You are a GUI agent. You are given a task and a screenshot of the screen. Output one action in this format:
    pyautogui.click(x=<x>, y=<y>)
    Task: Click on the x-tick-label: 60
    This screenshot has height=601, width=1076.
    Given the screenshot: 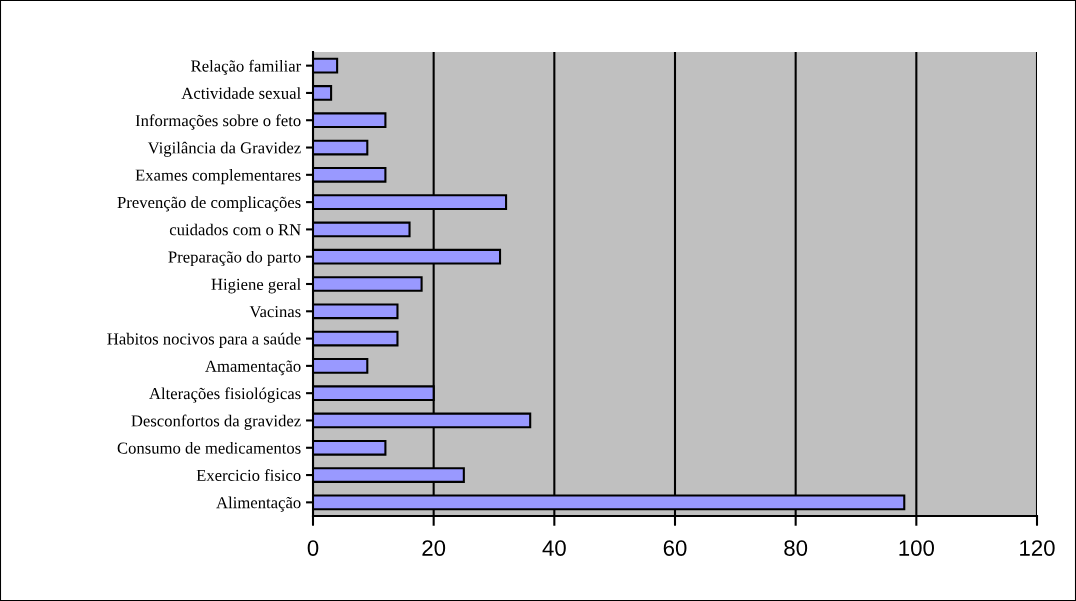 What is the action you would take?
    pyautogui.click(x=675, y=548)
    